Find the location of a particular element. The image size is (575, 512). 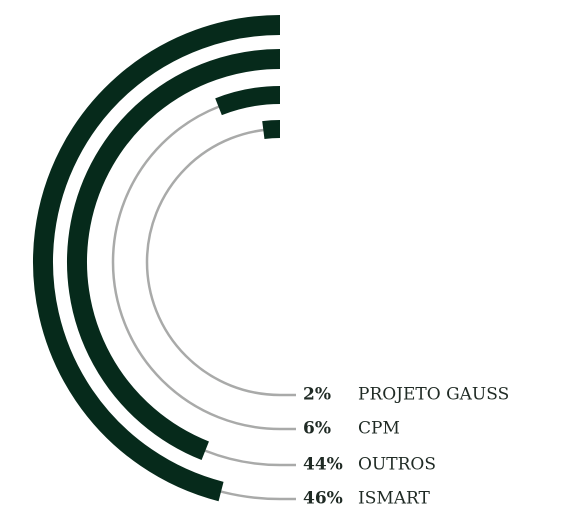

track is located at coordinates (220, 262).